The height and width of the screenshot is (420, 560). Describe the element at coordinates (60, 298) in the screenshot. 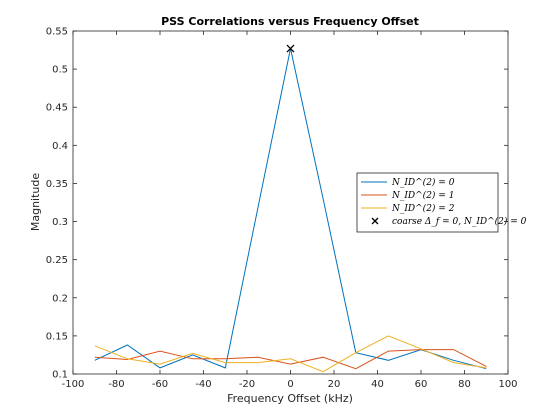

I see `y-tick-label: 0.2` at that location.